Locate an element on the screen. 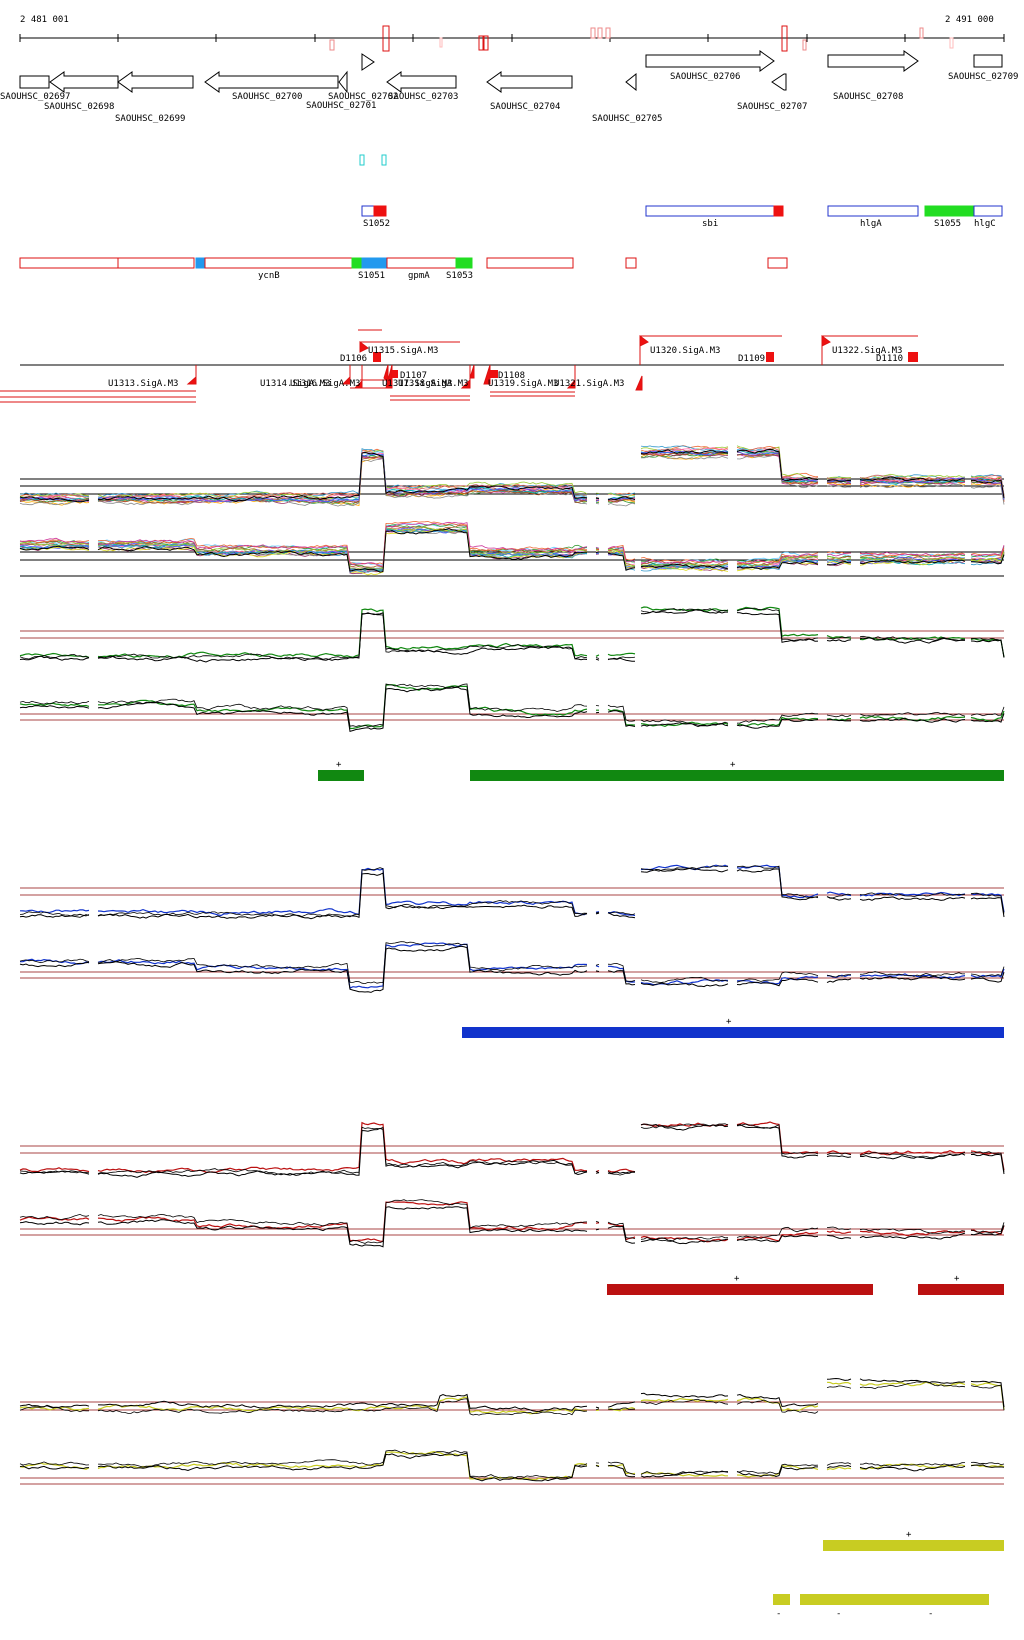  gene-label: SAOUHSC_02699 is located at coordinates (150, 119).